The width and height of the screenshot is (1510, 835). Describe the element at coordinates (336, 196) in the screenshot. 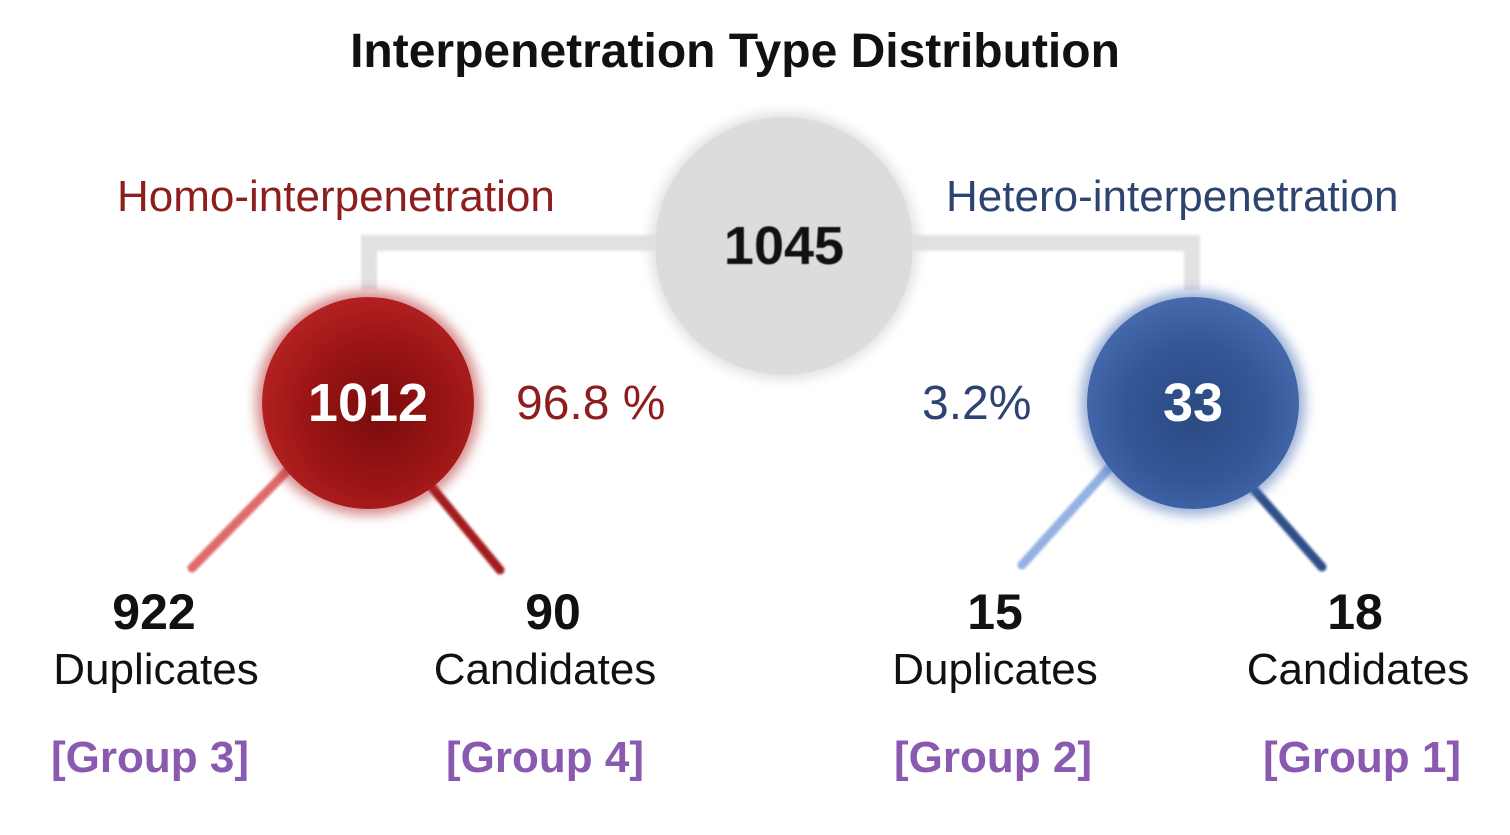

I see `homo-branch-label: Homo-interpenetration` at that location.